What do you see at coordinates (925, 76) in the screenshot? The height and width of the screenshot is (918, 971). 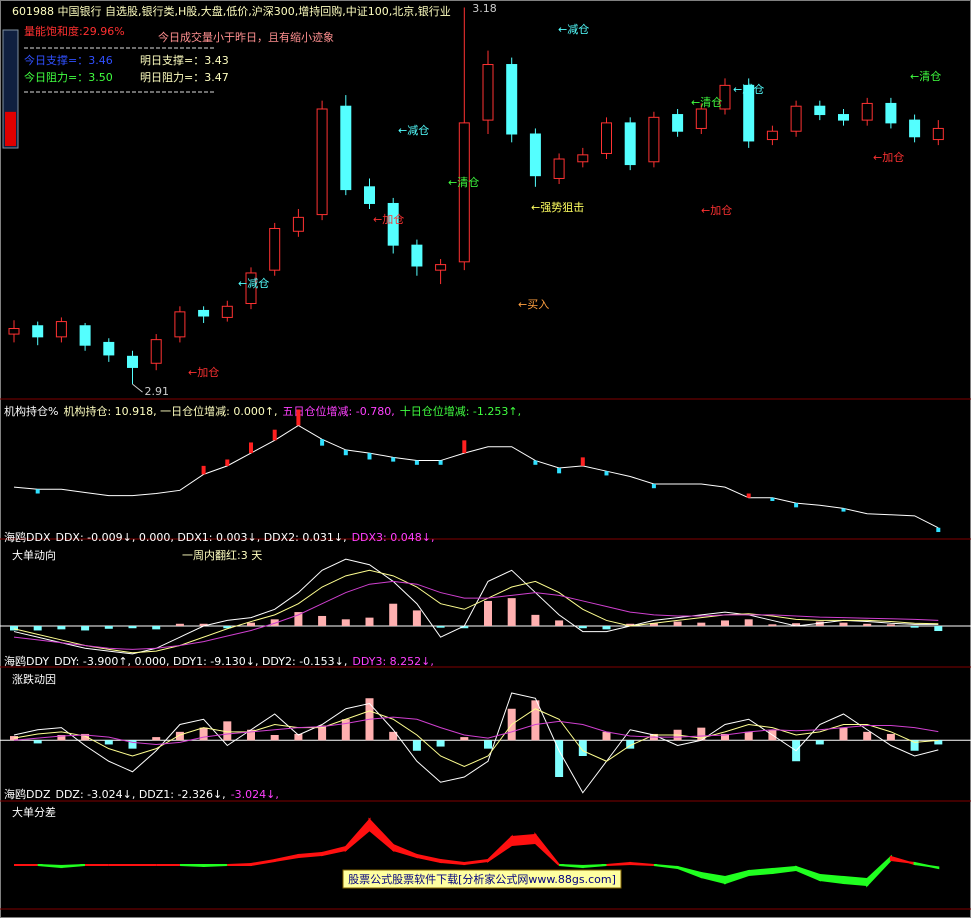 I see `signal-annotation: ←清仓` at bounding box center [925, 76].